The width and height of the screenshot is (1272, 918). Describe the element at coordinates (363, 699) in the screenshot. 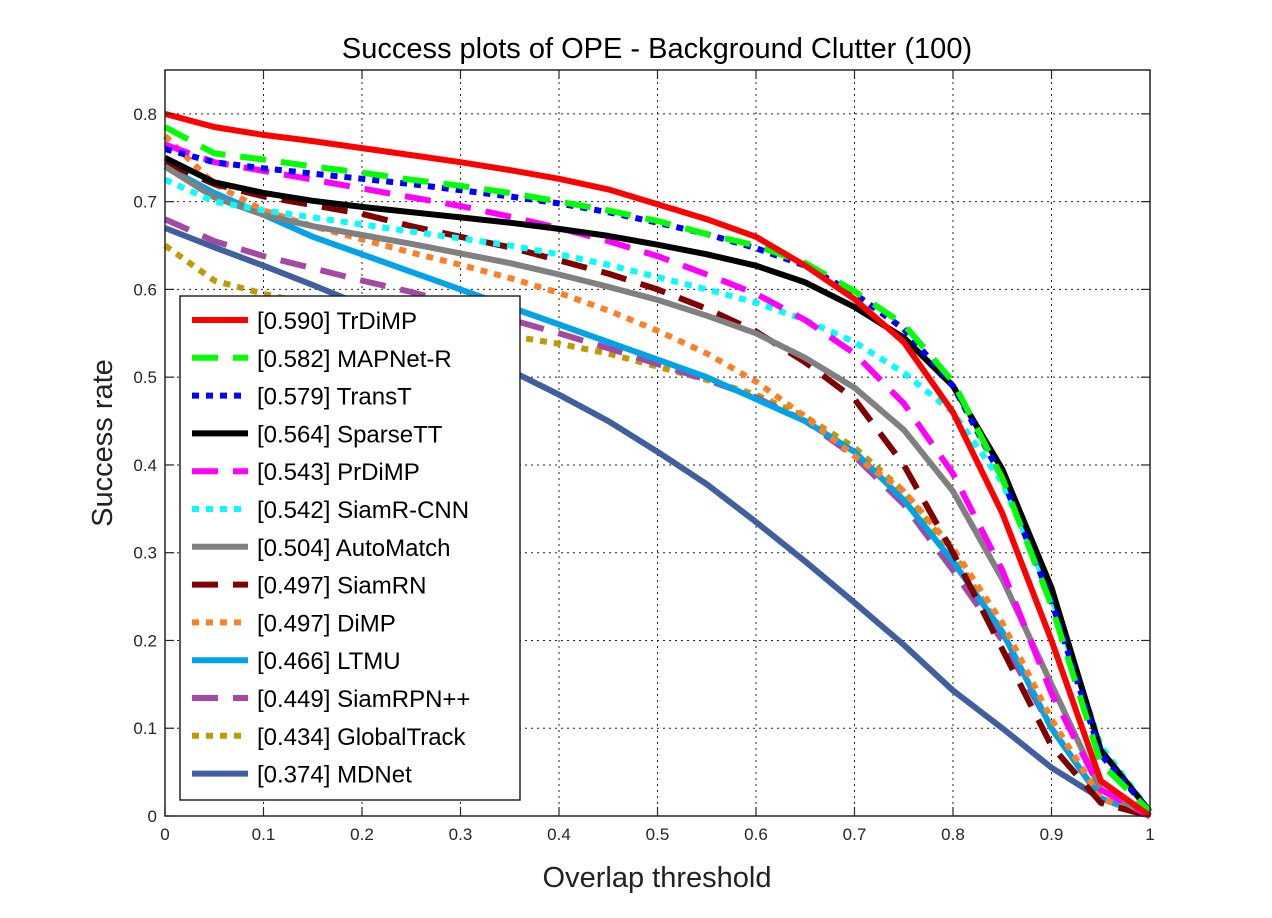

I see `legend-label-siamrpn: [0.449] SiamRPN++` at that location.